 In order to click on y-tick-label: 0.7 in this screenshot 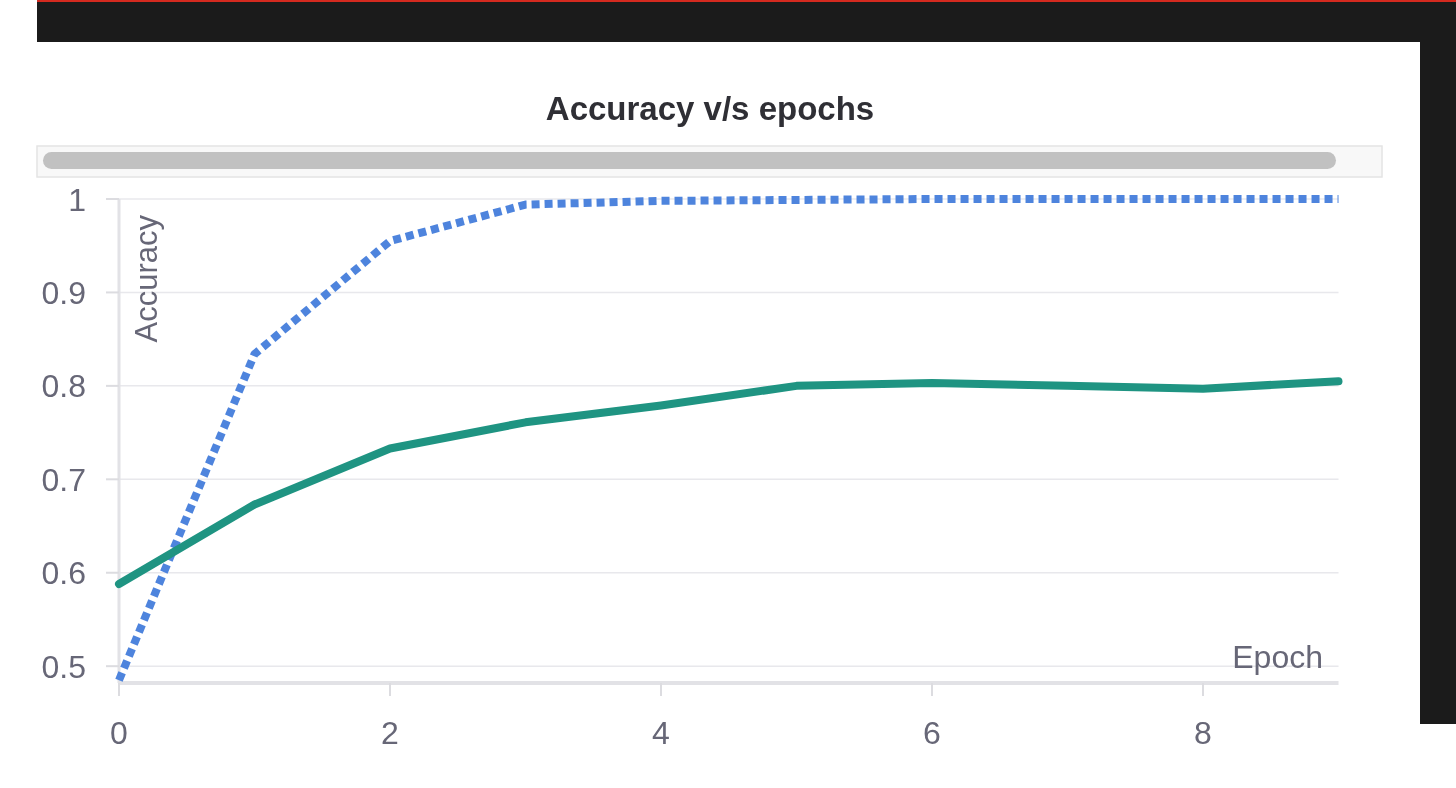, I will do `click(63, 479)`.